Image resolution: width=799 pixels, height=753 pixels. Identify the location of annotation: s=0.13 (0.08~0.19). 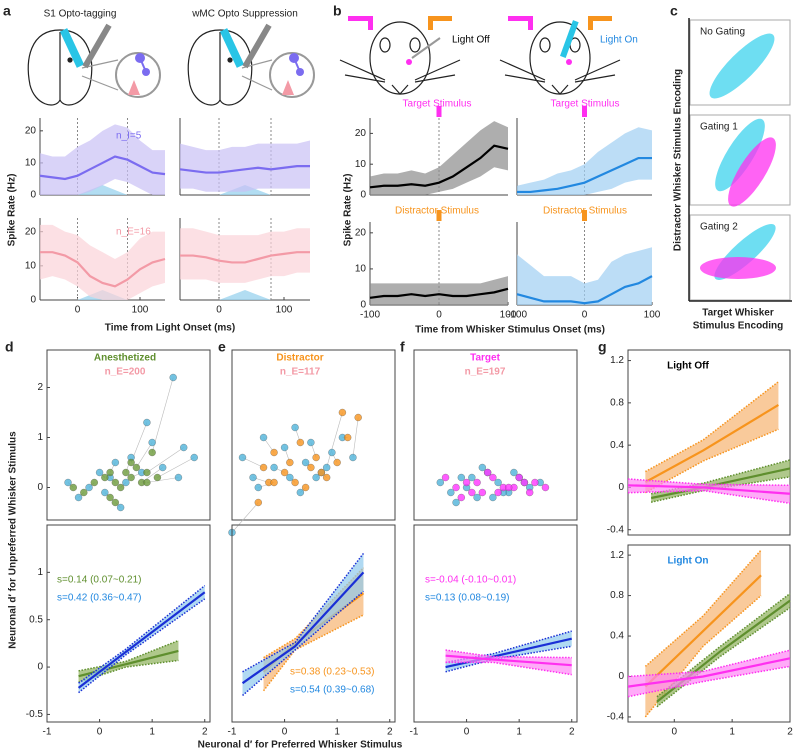
(467, 598).